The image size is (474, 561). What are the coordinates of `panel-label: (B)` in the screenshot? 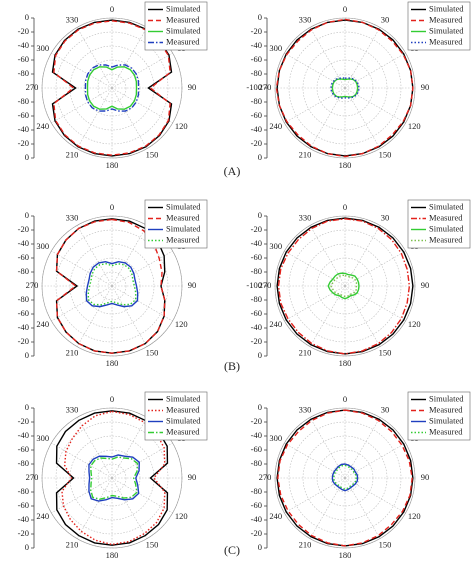 It's located at (232, 366).